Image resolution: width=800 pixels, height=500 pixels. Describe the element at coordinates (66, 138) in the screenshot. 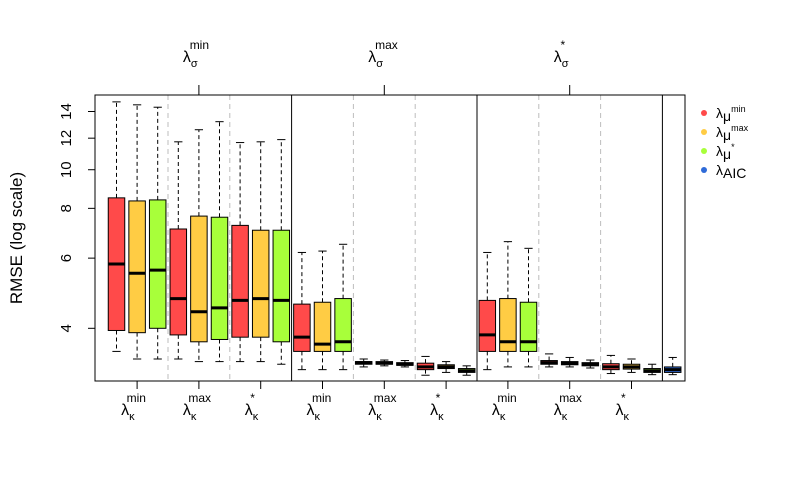

I see `y-tick-label: 12` at that location.